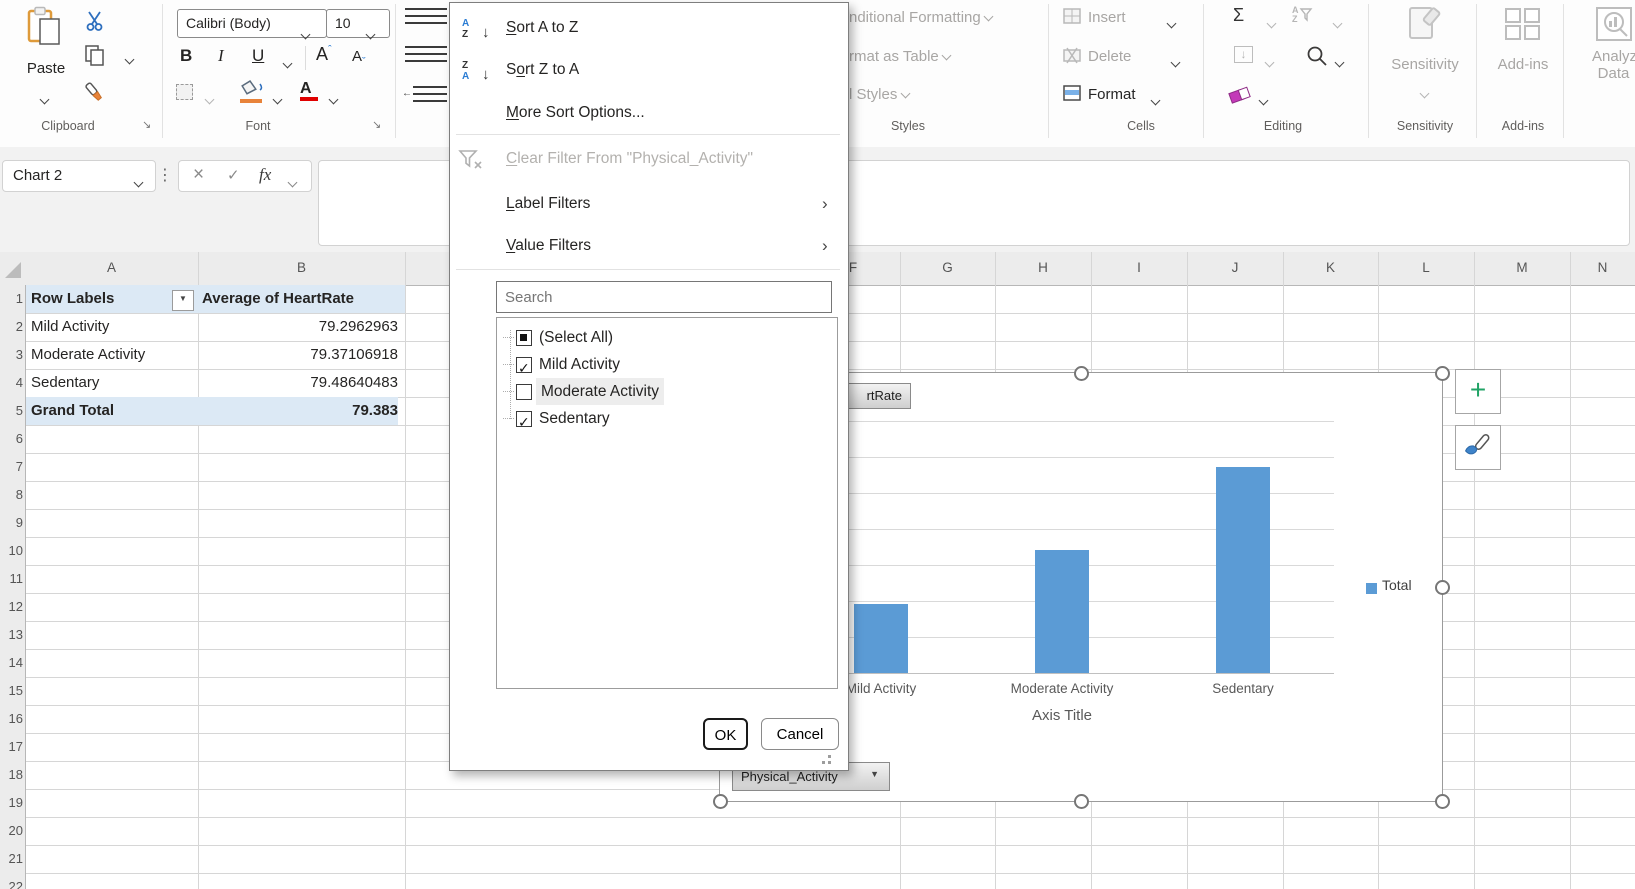  I want to click on name-box-dropdown-icon, so click(138, 182).